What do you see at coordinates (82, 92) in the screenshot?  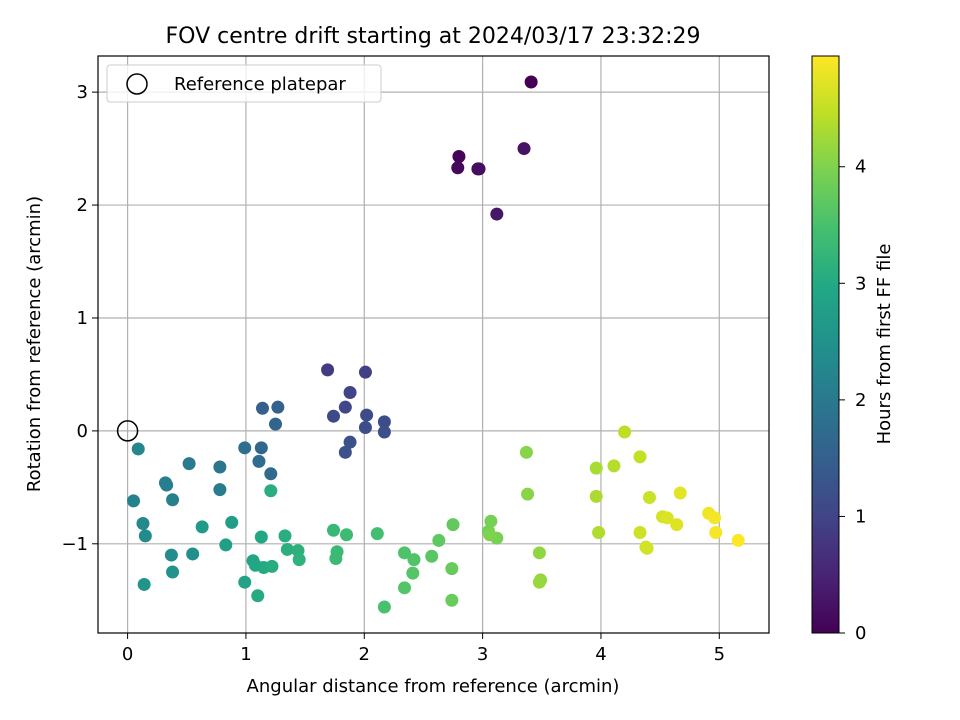 I see `y-tick-label: 3` at bounding box center [82, 92].